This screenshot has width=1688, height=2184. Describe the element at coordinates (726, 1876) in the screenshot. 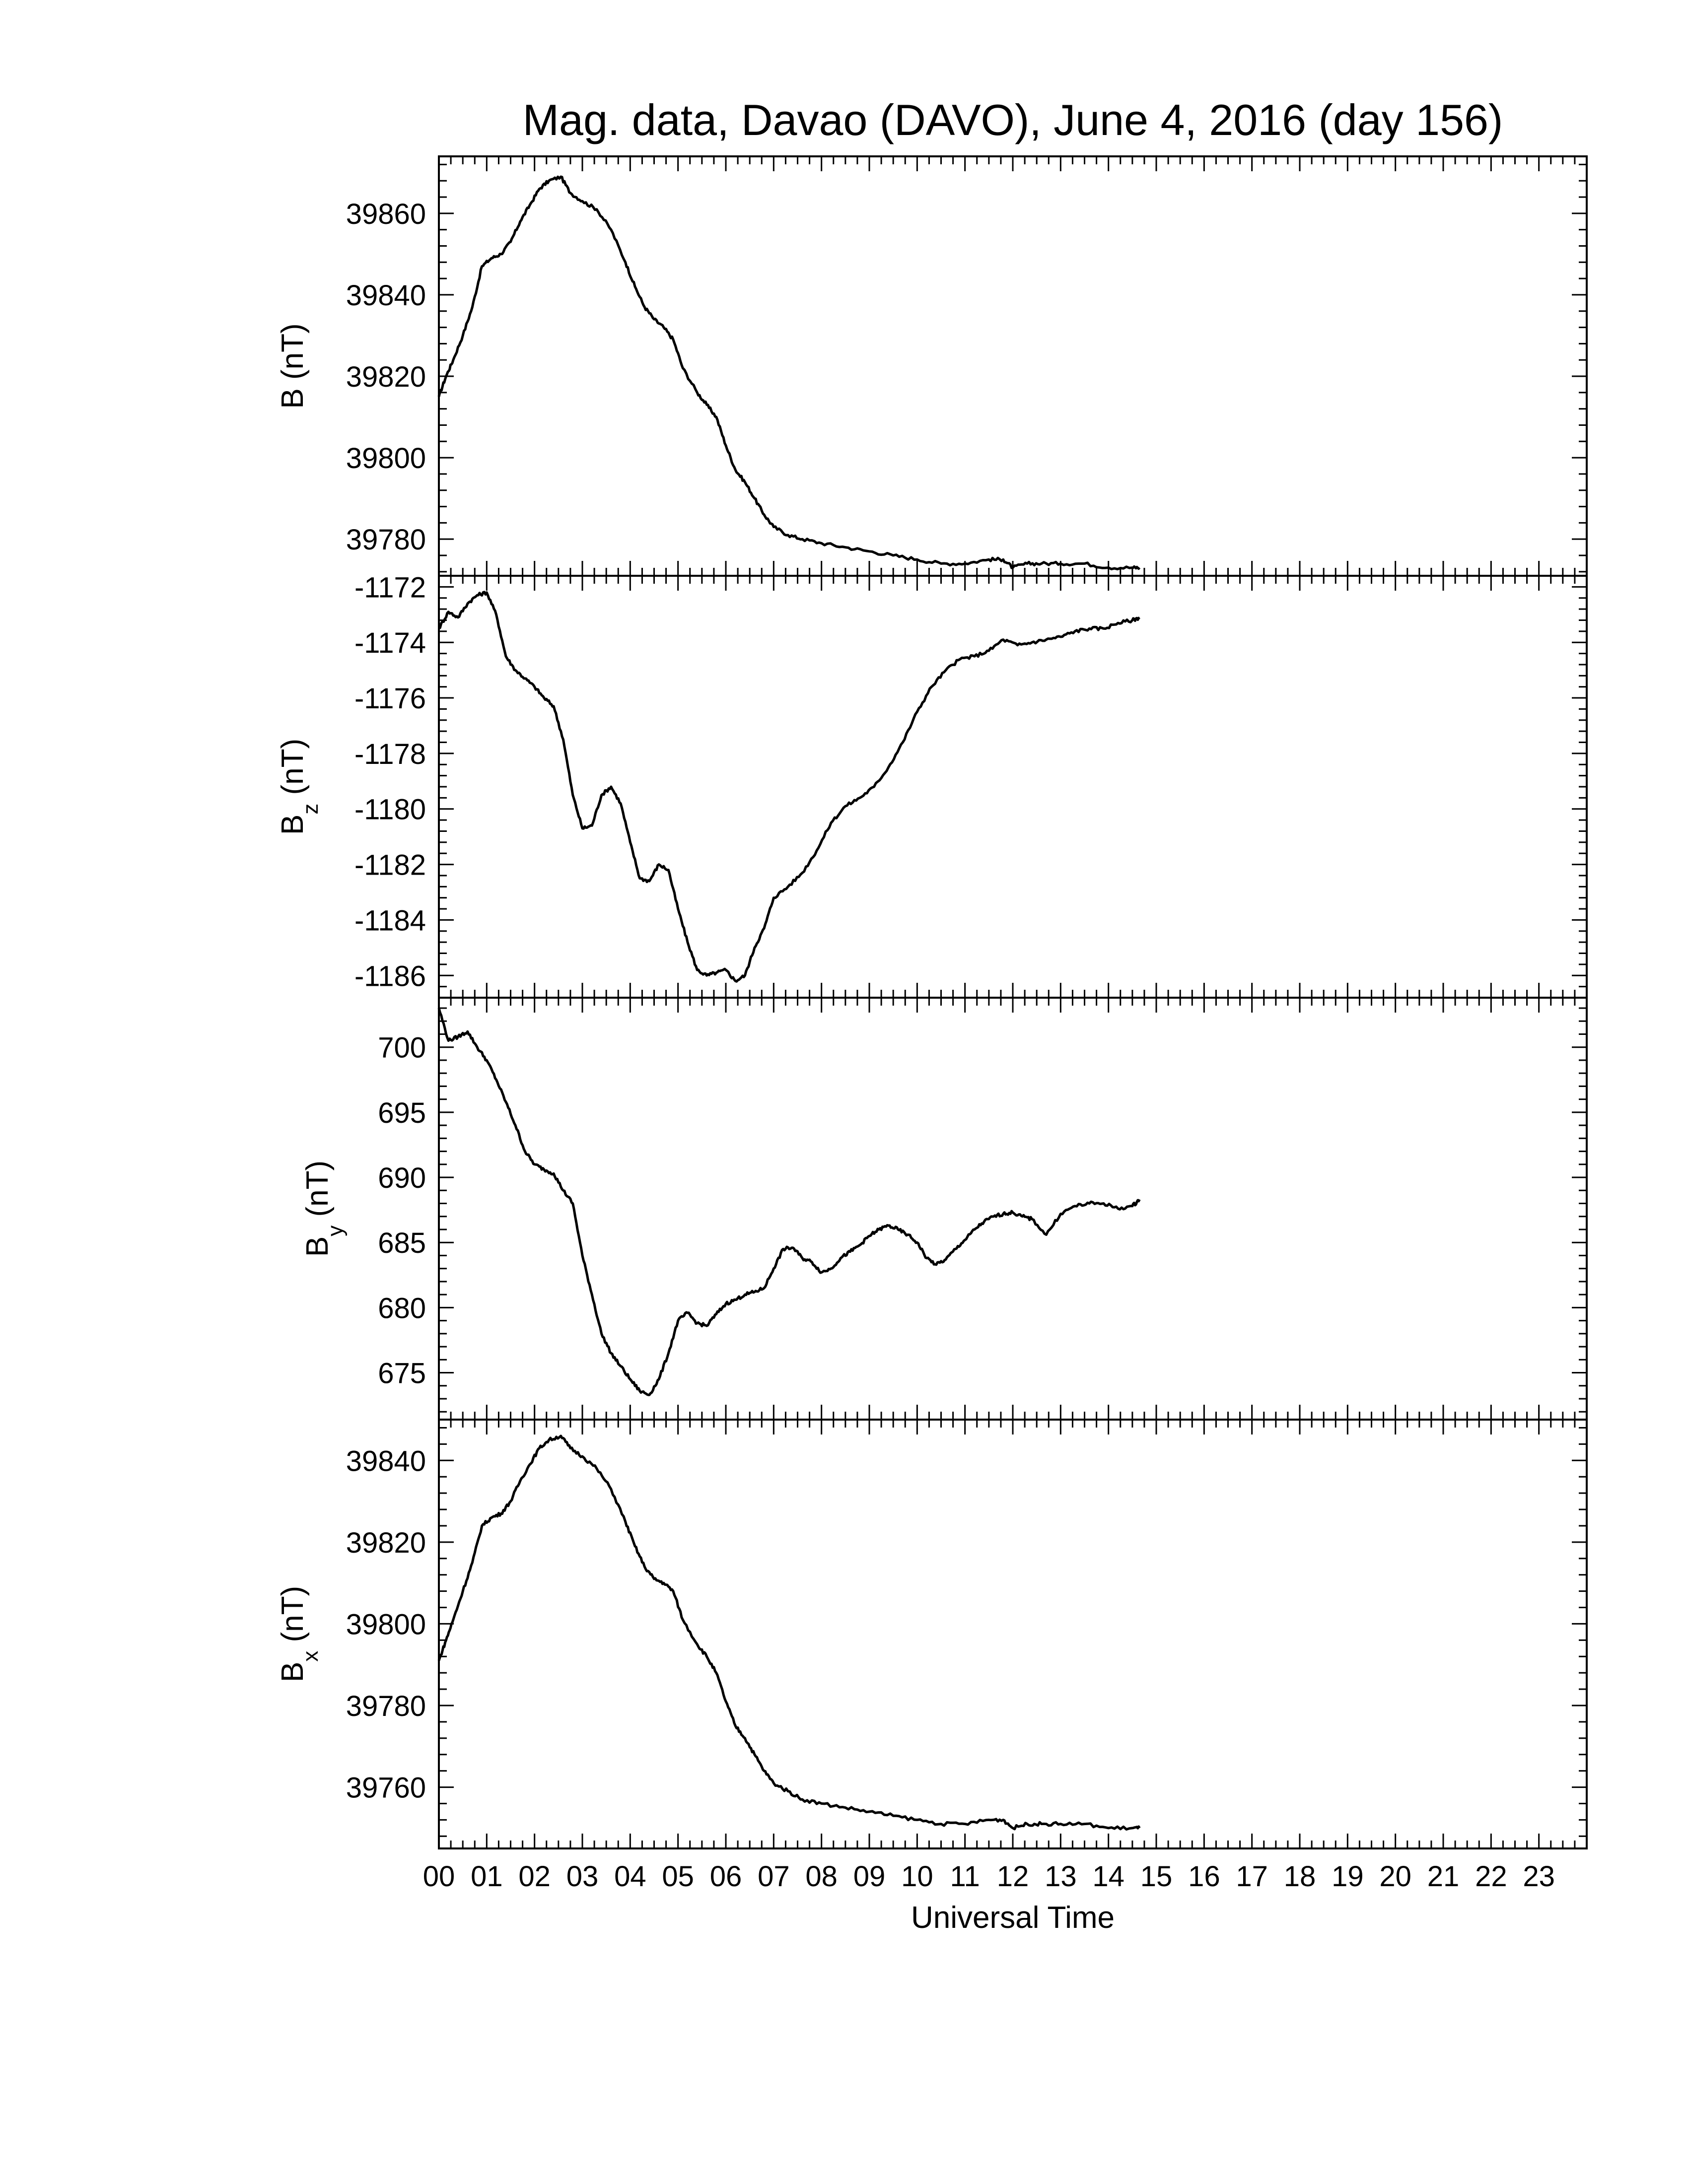

I see `x-tick-label: 06` at that location.